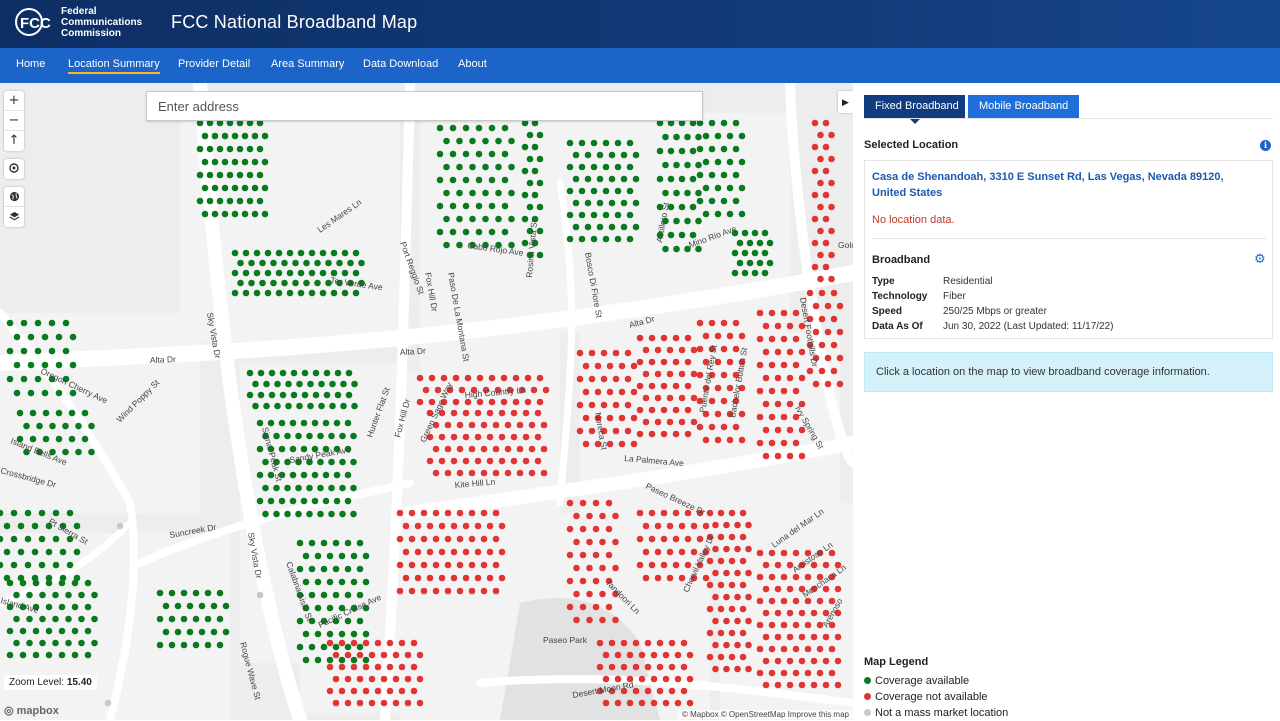  Describe the element at coordinates (108, 703) in the screenshot. I see `non-mass-market-dot` at that location.